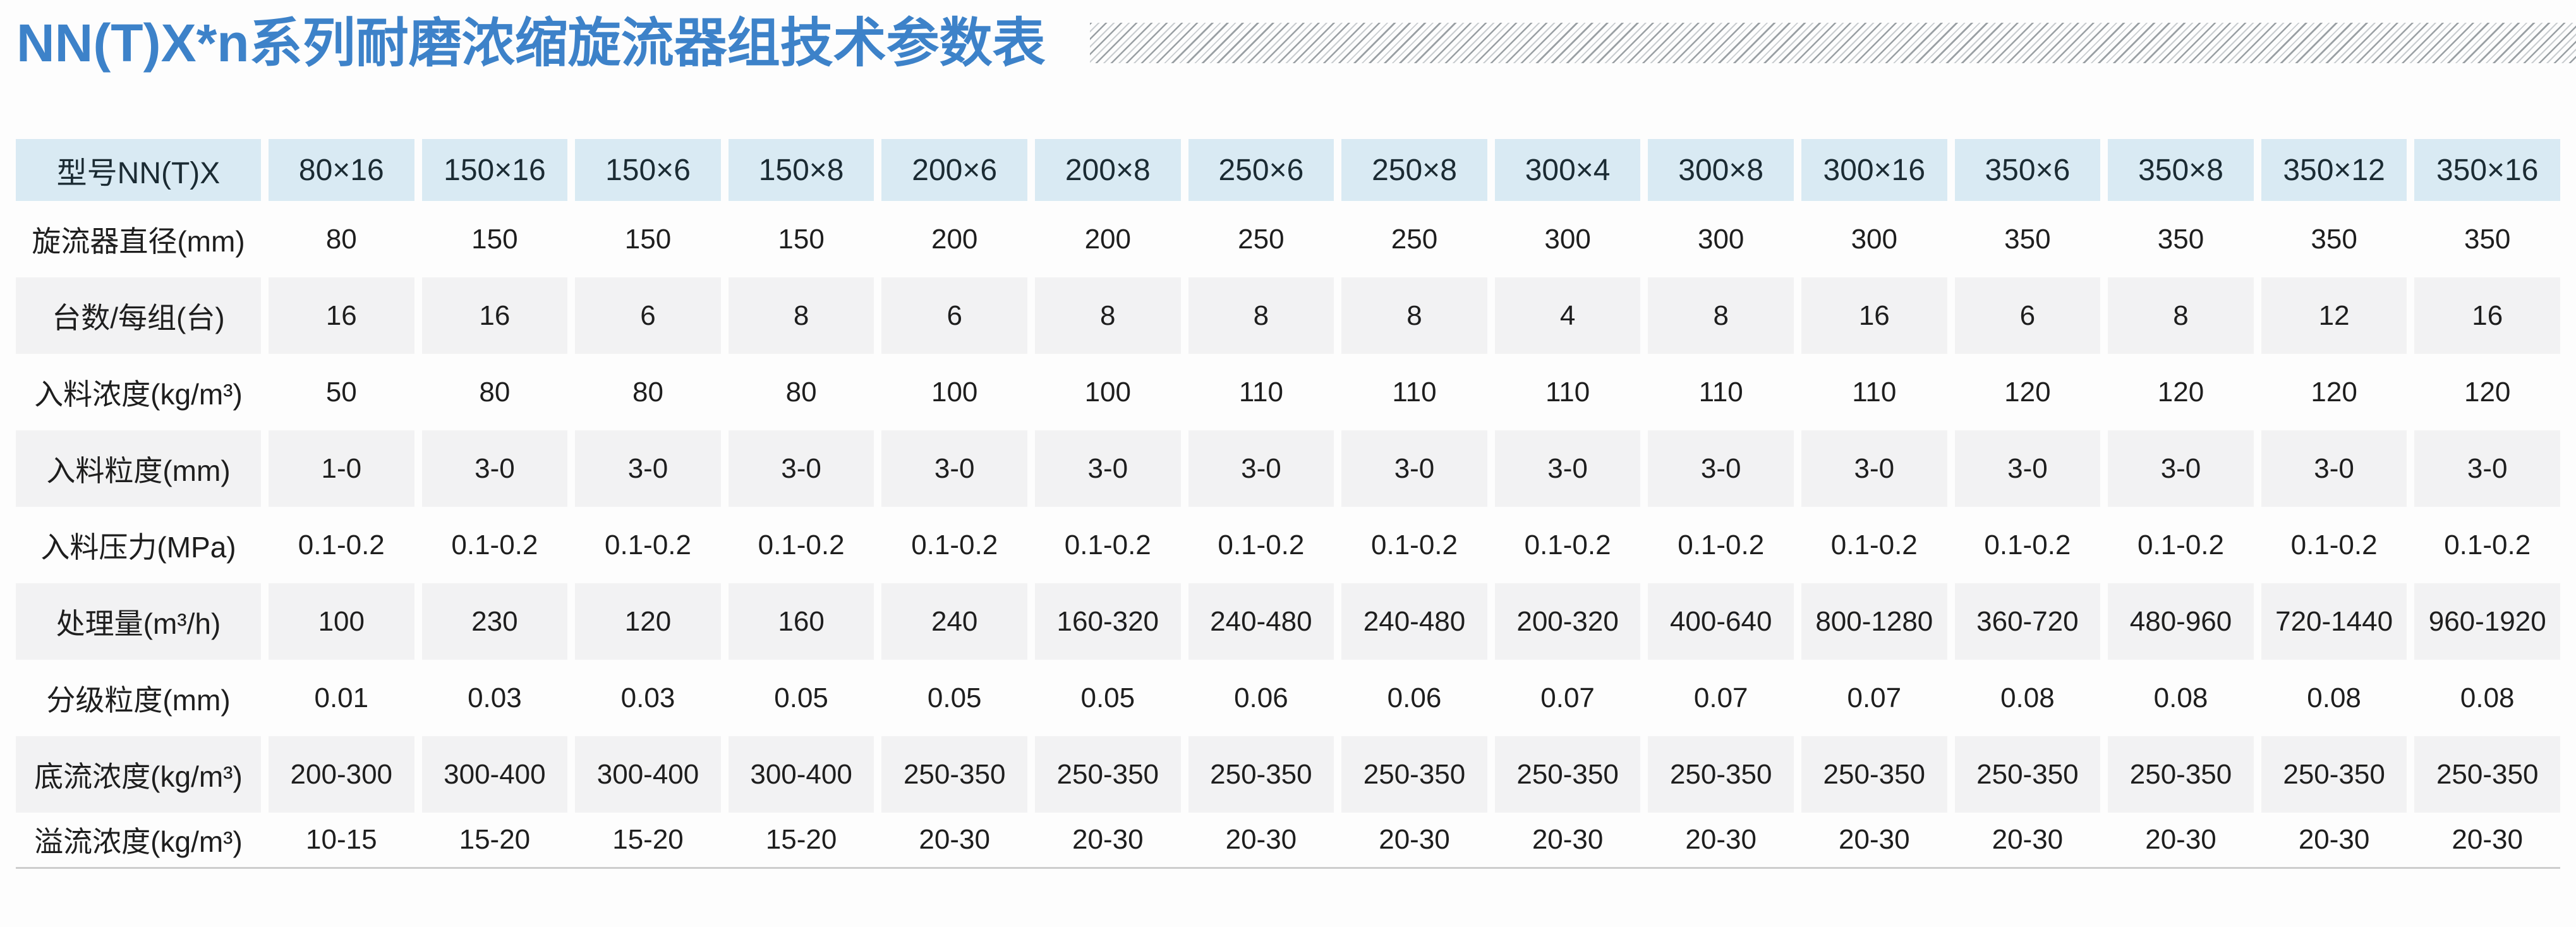 The image size is (2576, 927). I want to click on diagonal-hatch-decoration, so click(1832, 43).